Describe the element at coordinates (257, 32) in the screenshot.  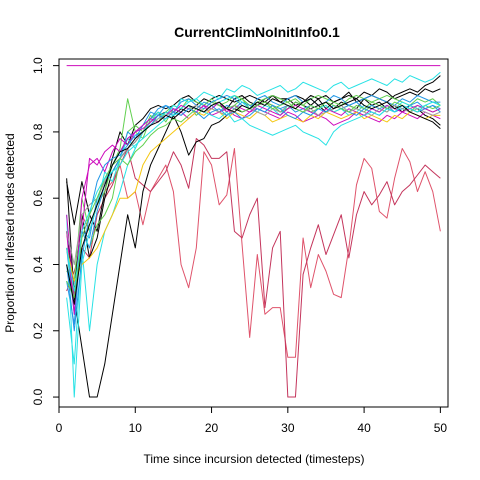
I see `chart-title: CurrentClimNoInitInfo0.1` at that location.